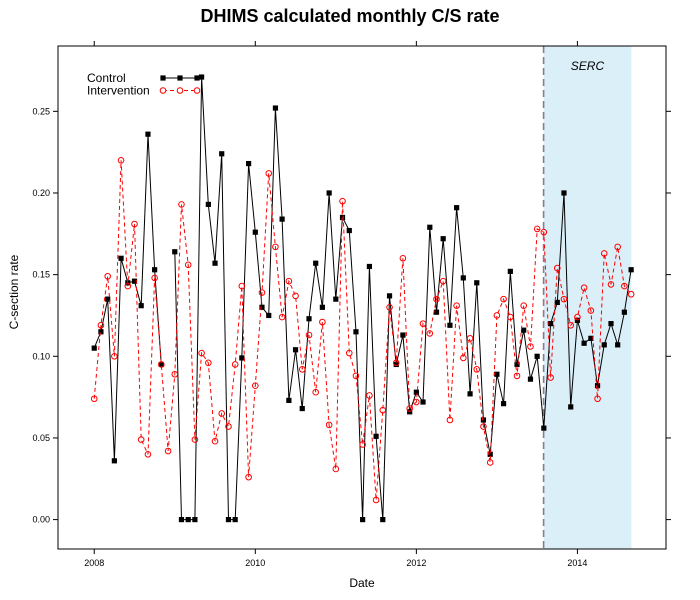  Describe the element at coordinates (94, 563) in the screenshot. I see `x-tick-label: 2008` at that location.